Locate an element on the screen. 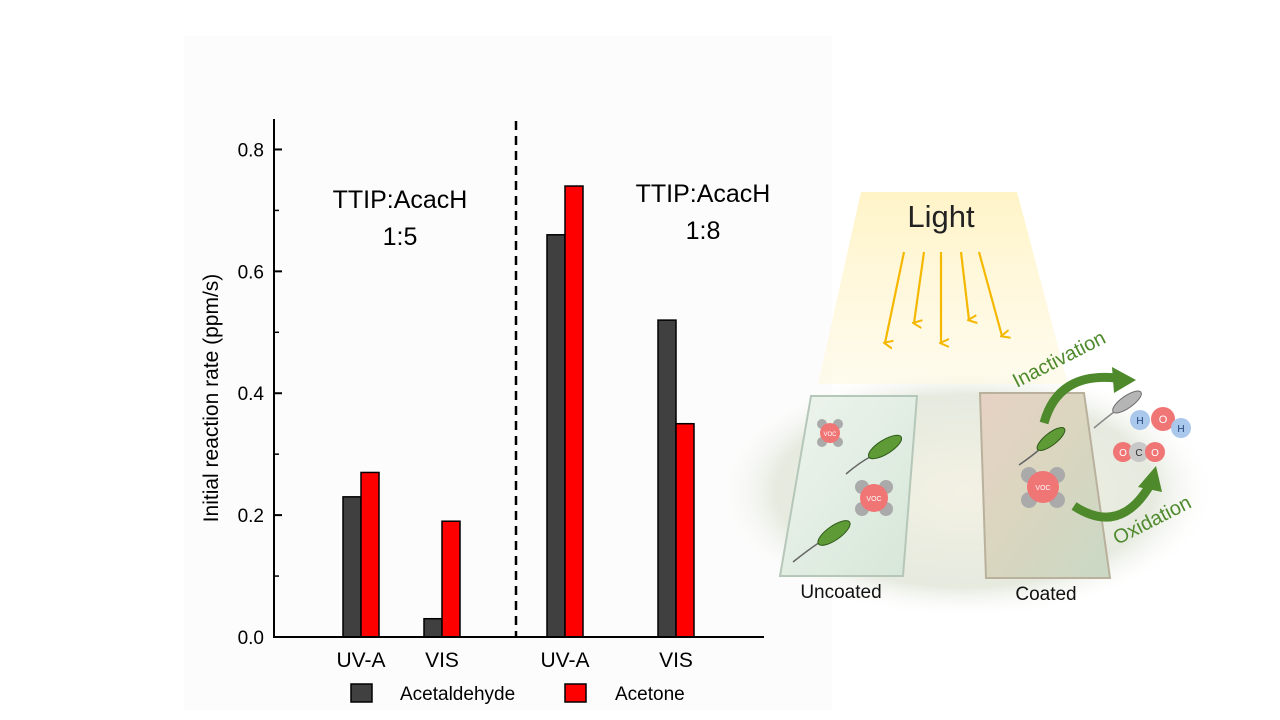 Image resolution: width=1280 pixels, height=720 pixels. legend-swatch-acetaldehyde is located at coordinates (361, 693).